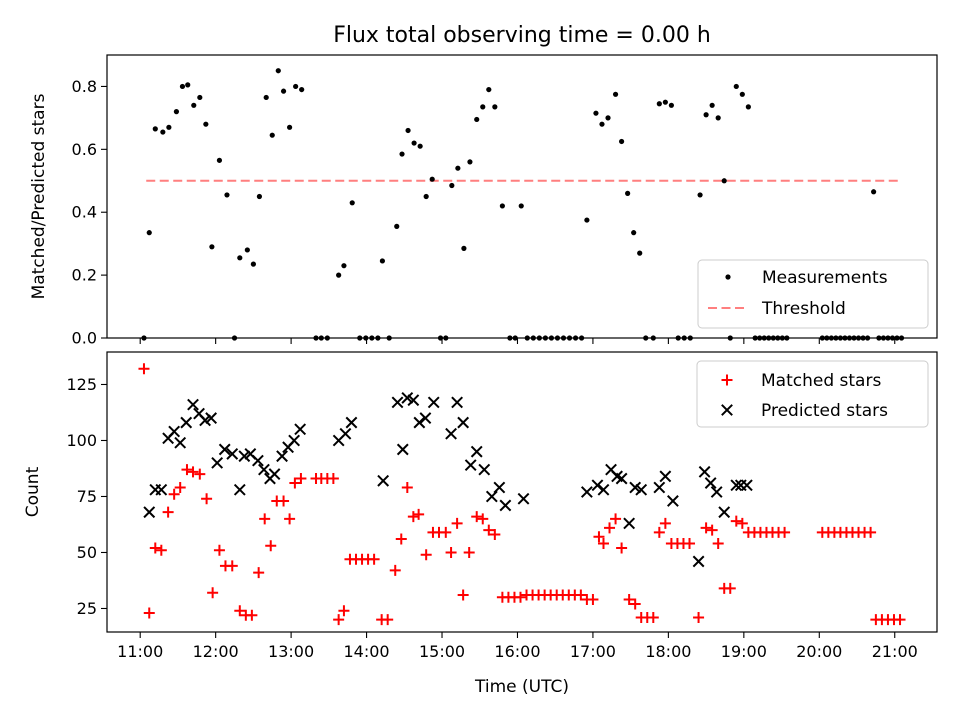 This screenshot has height=724, width=960. What do you see at coordinates (728, 277) in the screenshot?
I see `legend-marker` at bounding box center [728, 277].